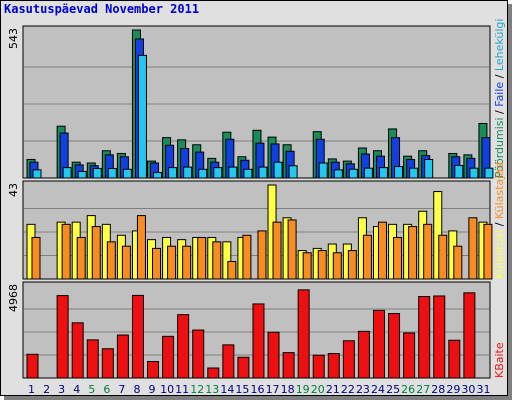 The width and height of the screenshot is (512, 400). Describe the element at coordinates (288, 365) in the screenshot. I see `bar-bottom-kbaite-day18` at that location.